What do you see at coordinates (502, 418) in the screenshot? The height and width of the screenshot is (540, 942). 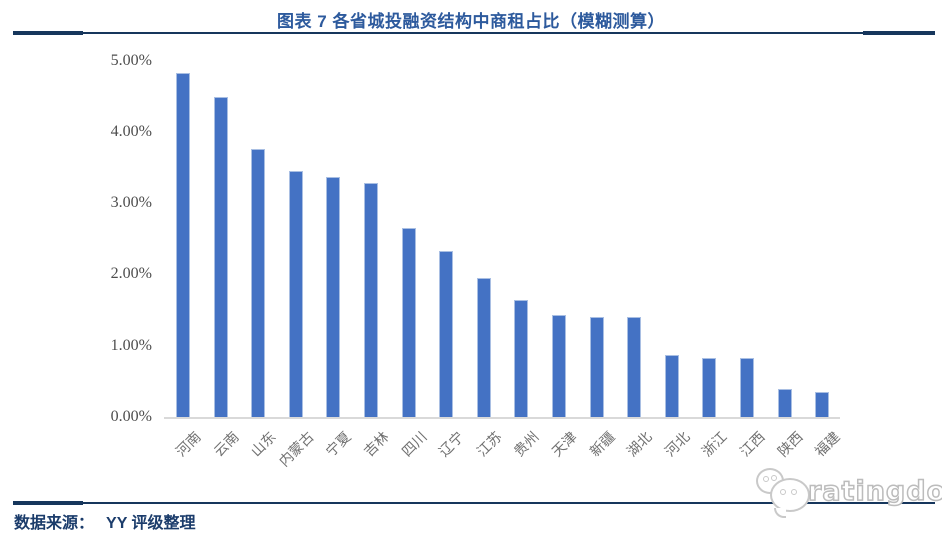 I see `x-axis-line` at bounding box center [502, 418].